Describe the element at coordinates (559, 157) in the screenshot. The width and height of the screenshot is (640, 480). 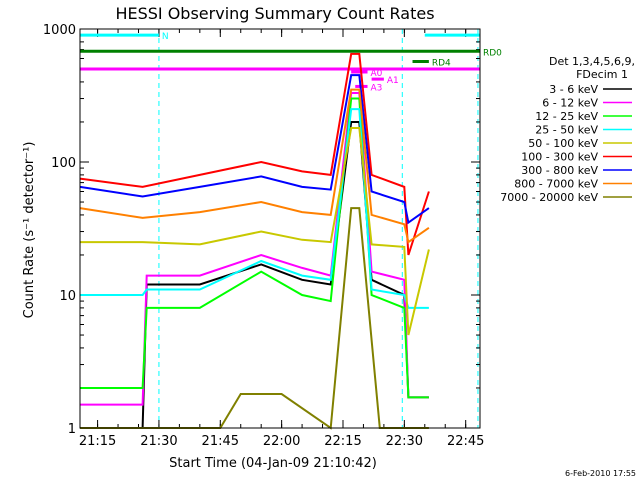
I see `legend-label: 100 - 300 keV` at that location.